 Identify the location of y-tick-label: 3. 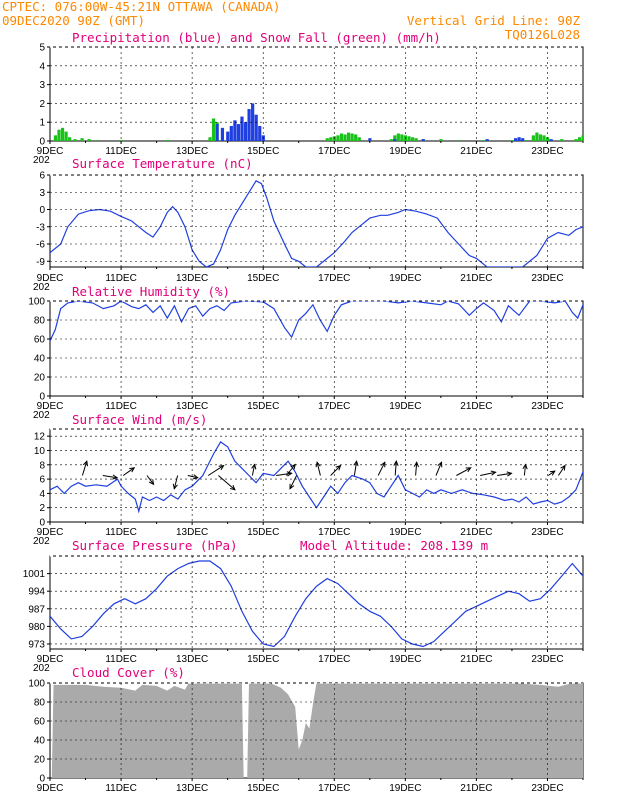
(42, 85).